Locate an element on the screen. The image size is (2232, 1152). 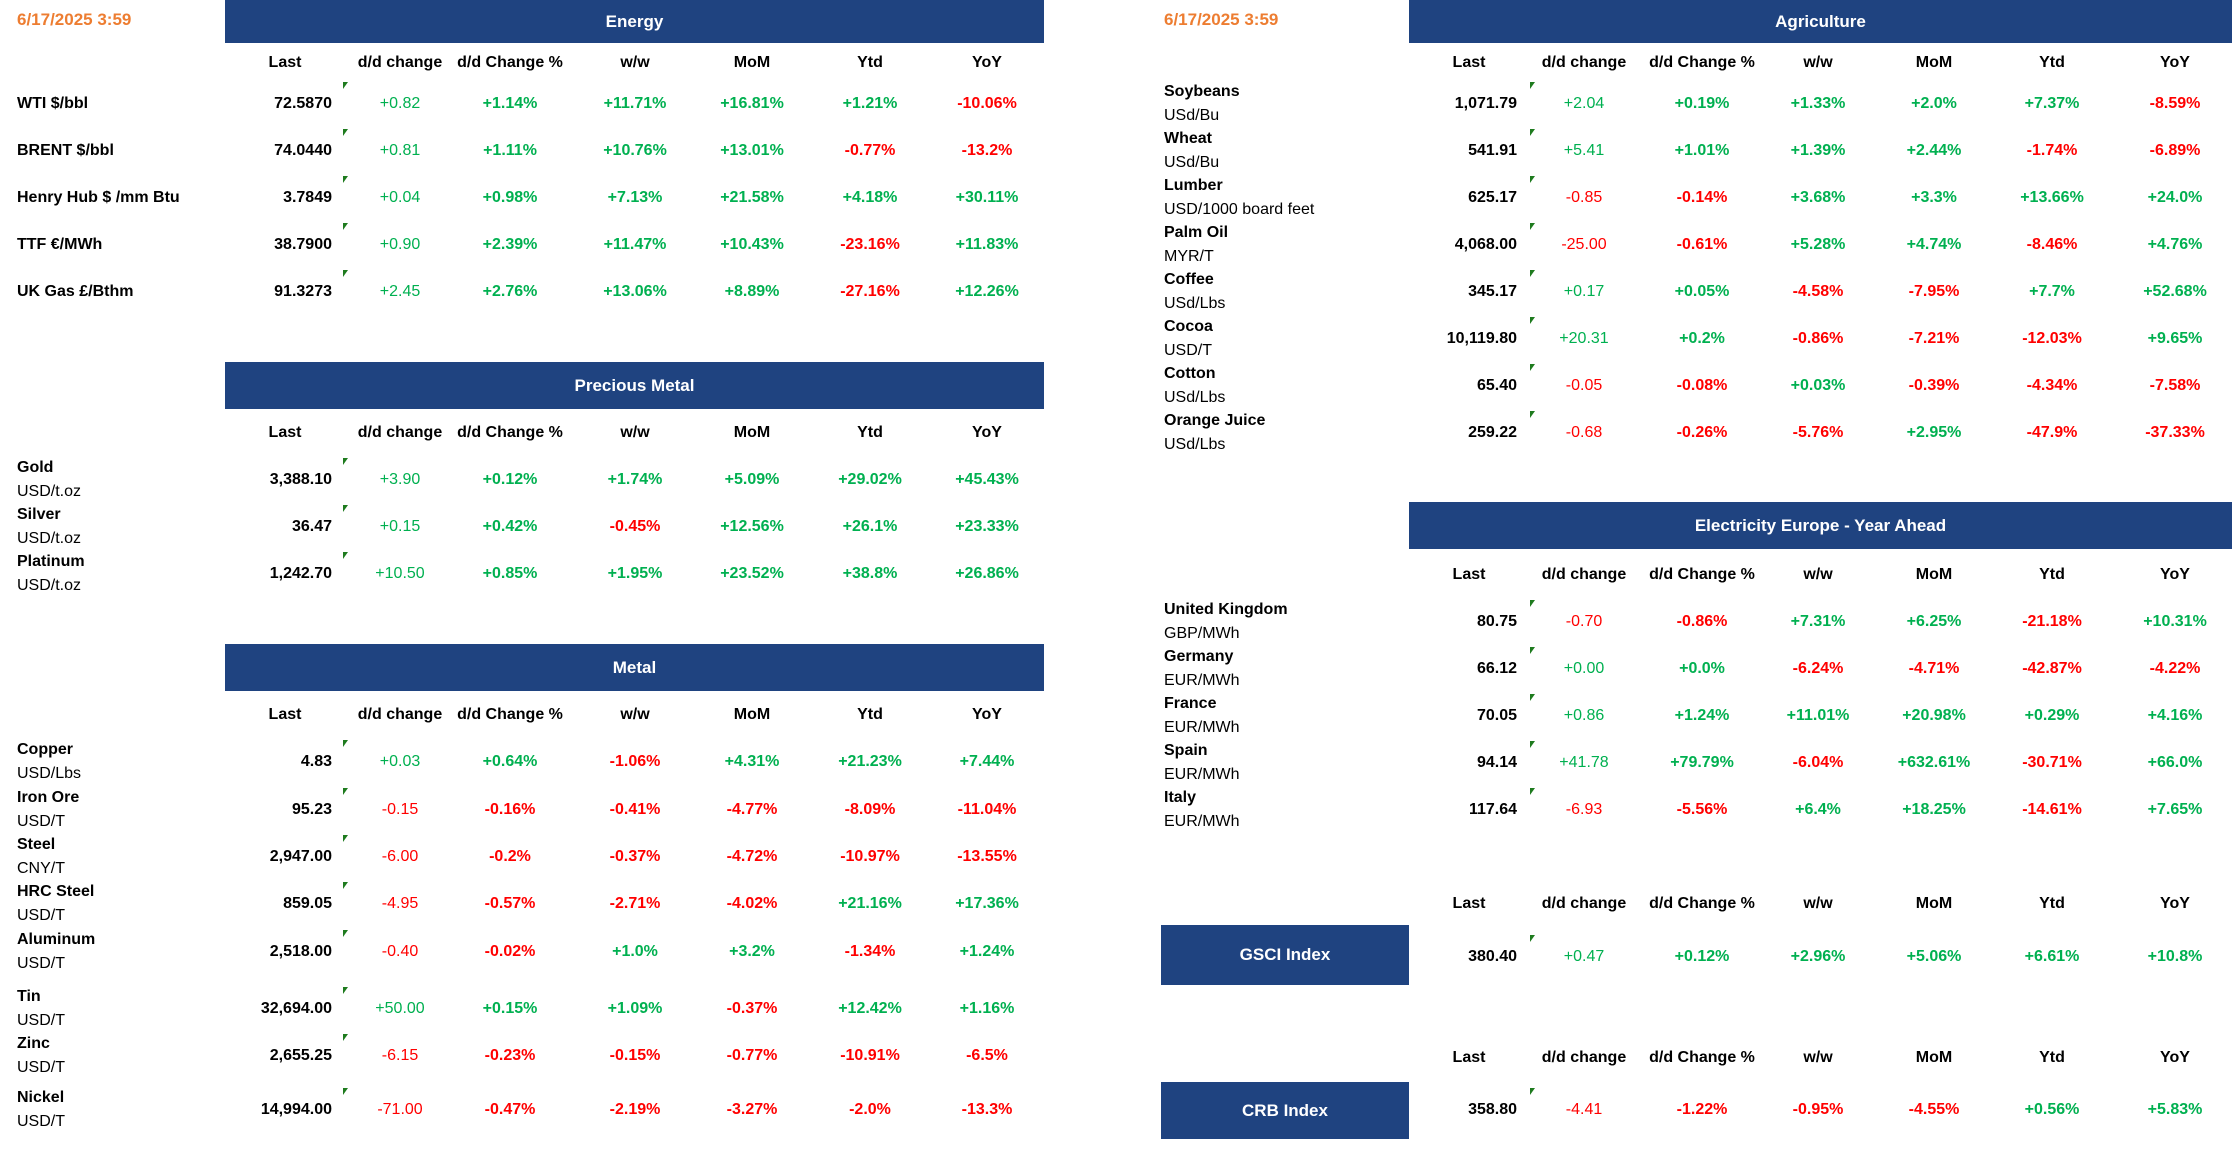
cell-yoy: +7.44% is located at coordinates (987, 761).